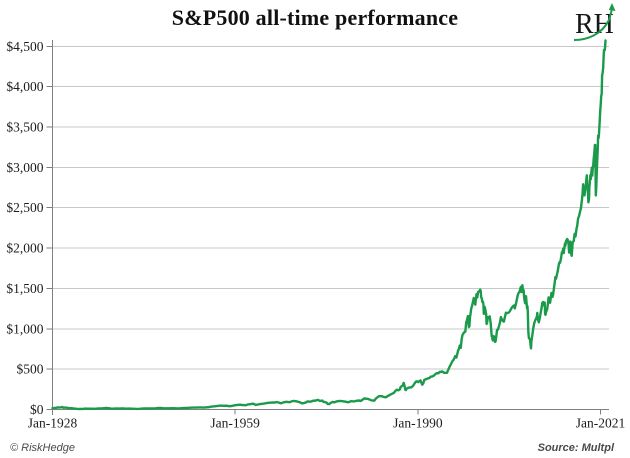 The height and width of the screenshot is (458, 630). I want to click on source-note: Source: Multpl, so click(575, 448).